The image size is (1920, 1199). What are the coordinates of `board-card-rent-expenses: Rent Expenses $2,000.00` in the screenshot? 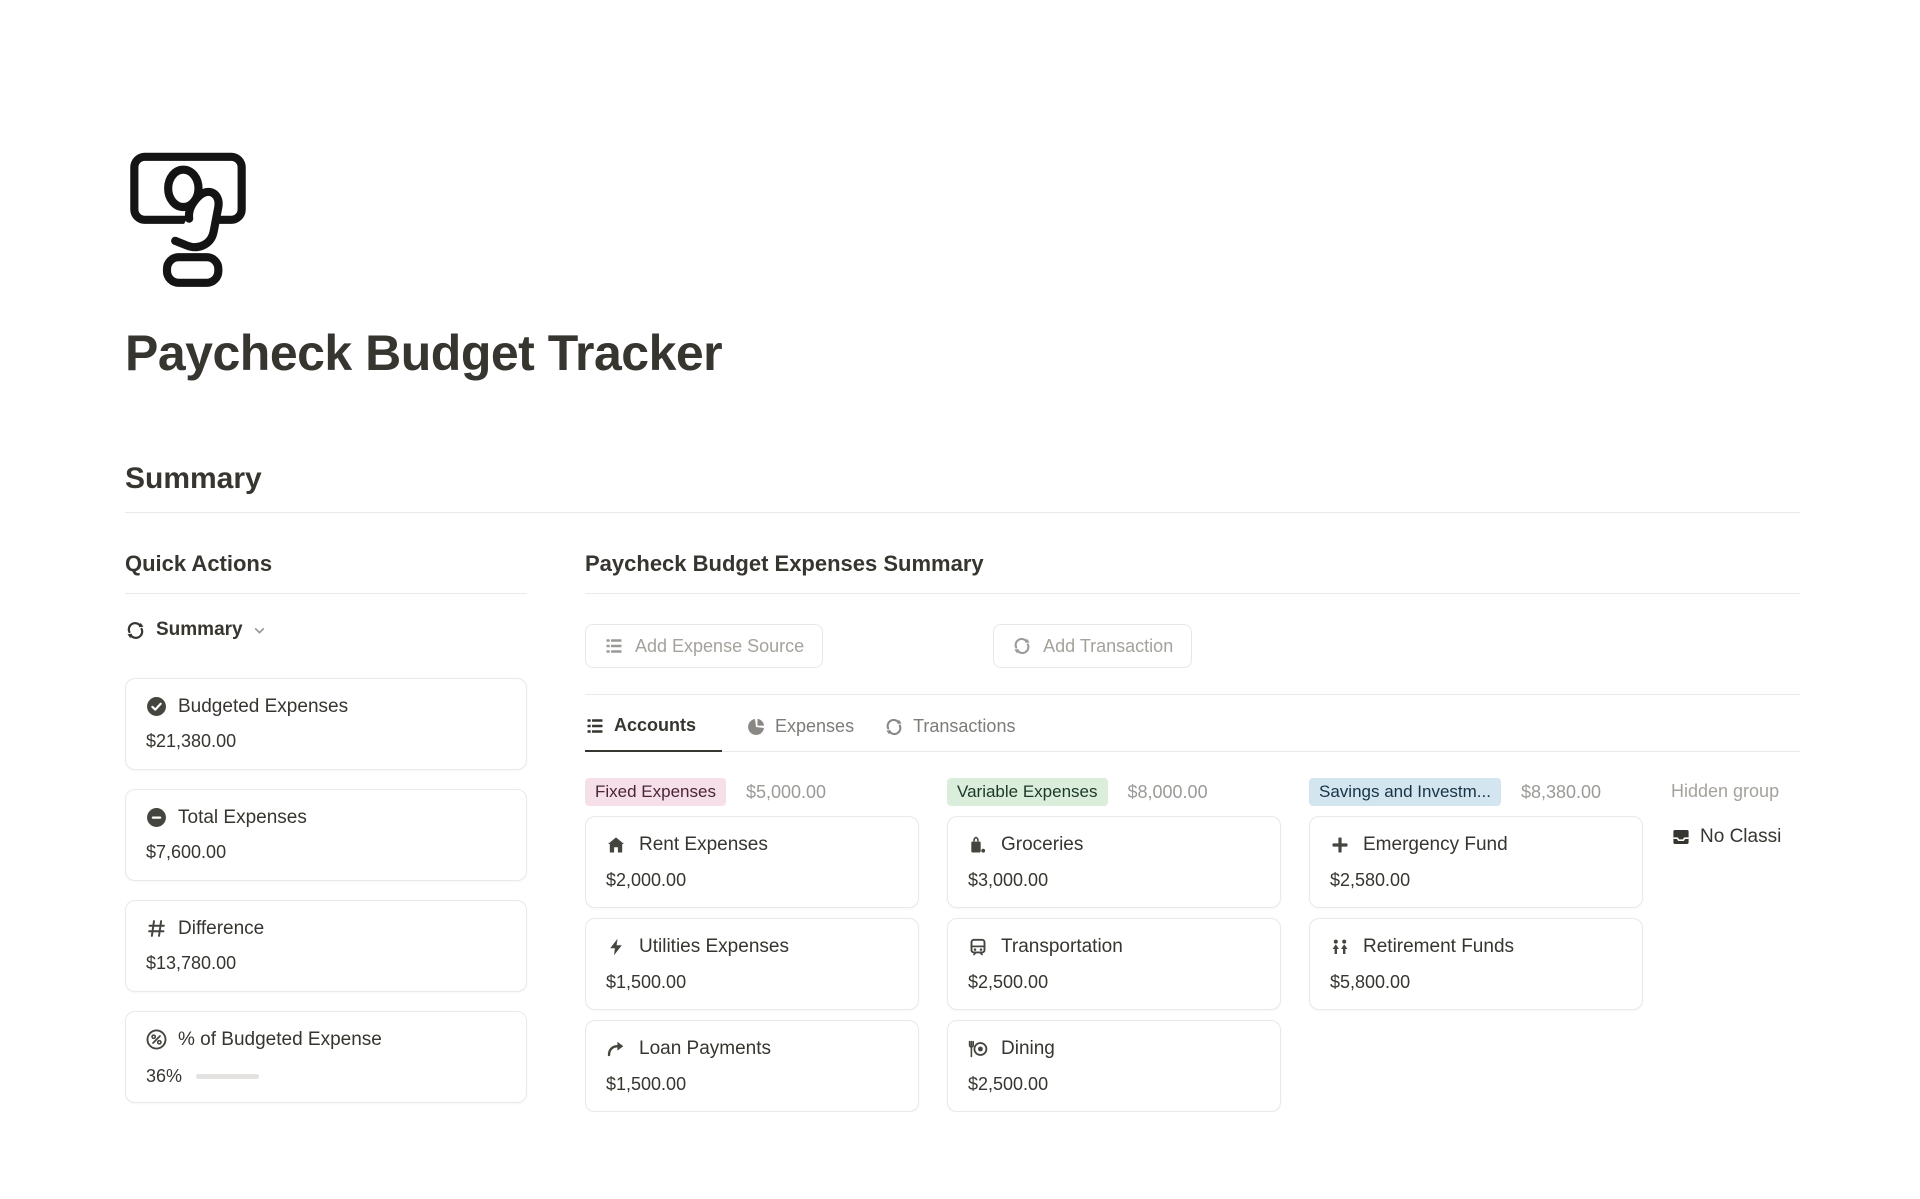 It's located at (752, 862).